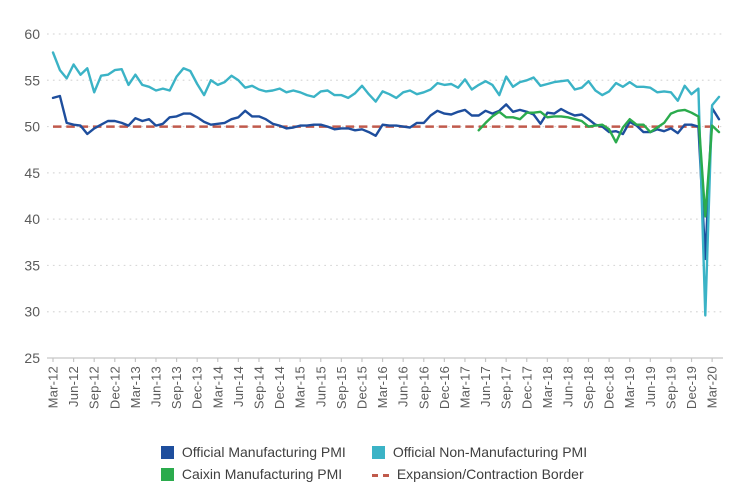 The width and height of the screenshot is (748, 496). What do you see at coordinates (378, 452) in the screenshot?
I see `legend-square-official-non-manufacturing-pmi-icon` at bounding box center [378, 452].